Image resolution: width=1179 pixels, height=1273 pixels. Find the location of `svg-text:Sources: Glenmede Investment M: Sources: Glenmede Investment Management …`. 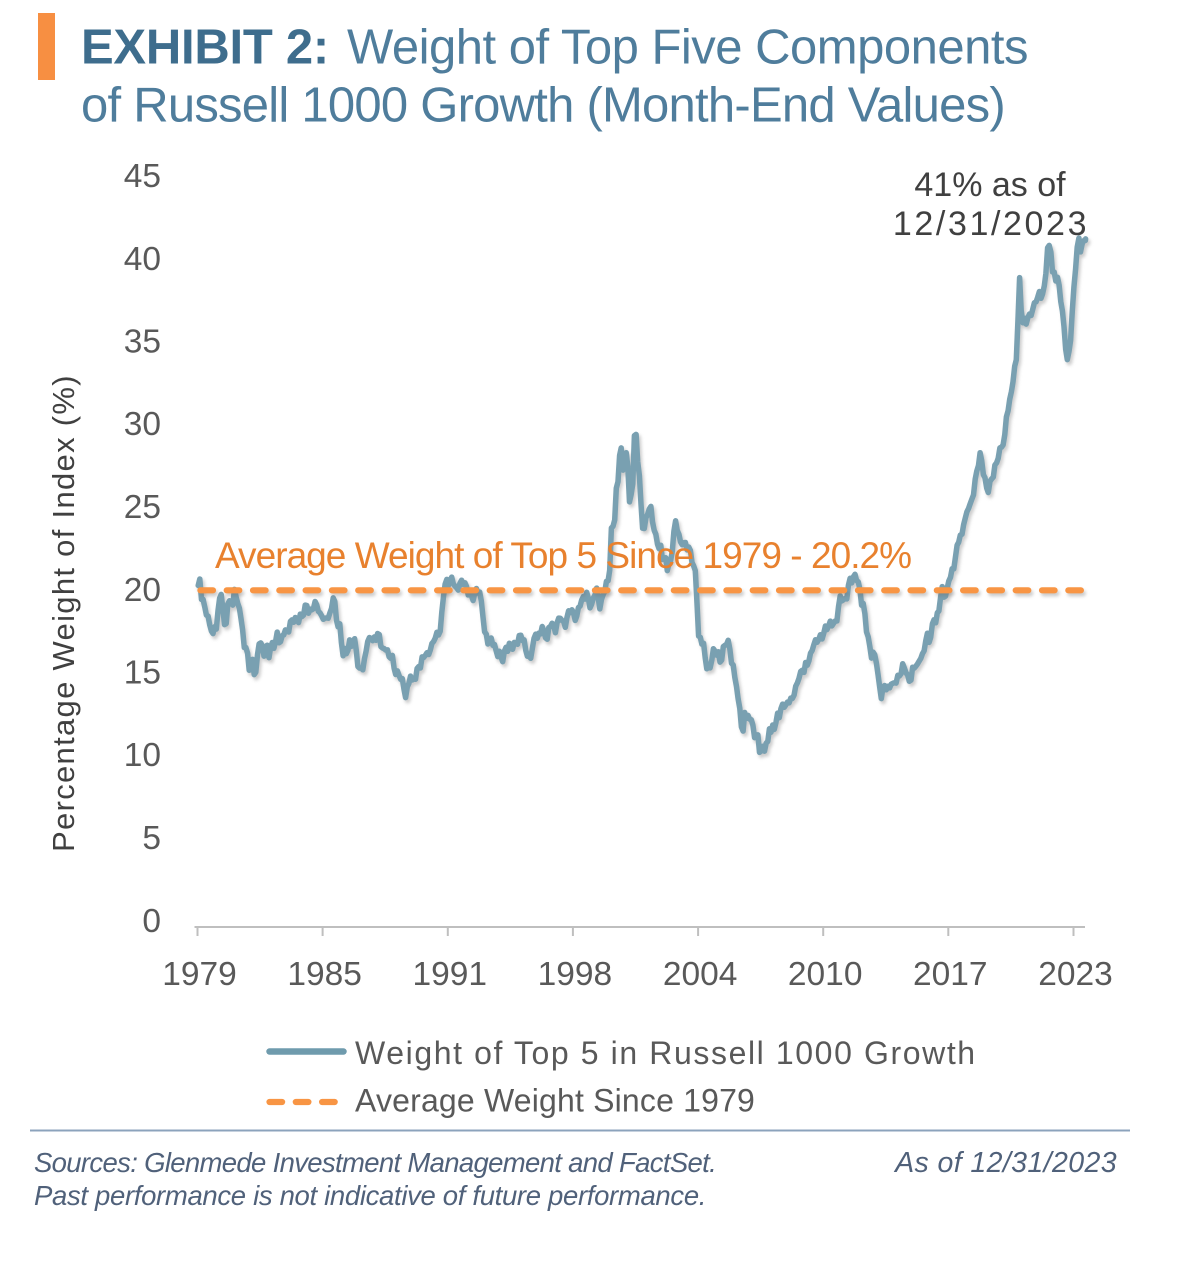

svg-text:Sources: Glenmede Investment M: Sources: Glenmede Investment Management … is located at coordinates (375, 1162).